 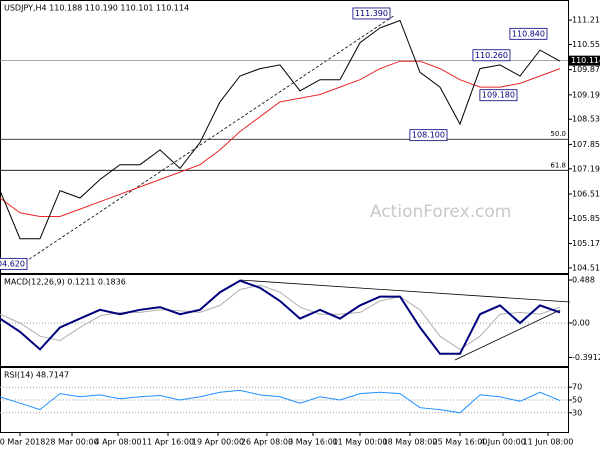 What do you see at coordinates (360, 442) in the screenshot?
I see `x-tick-label: 11 May 00:00` at bounding box center [360, 442].